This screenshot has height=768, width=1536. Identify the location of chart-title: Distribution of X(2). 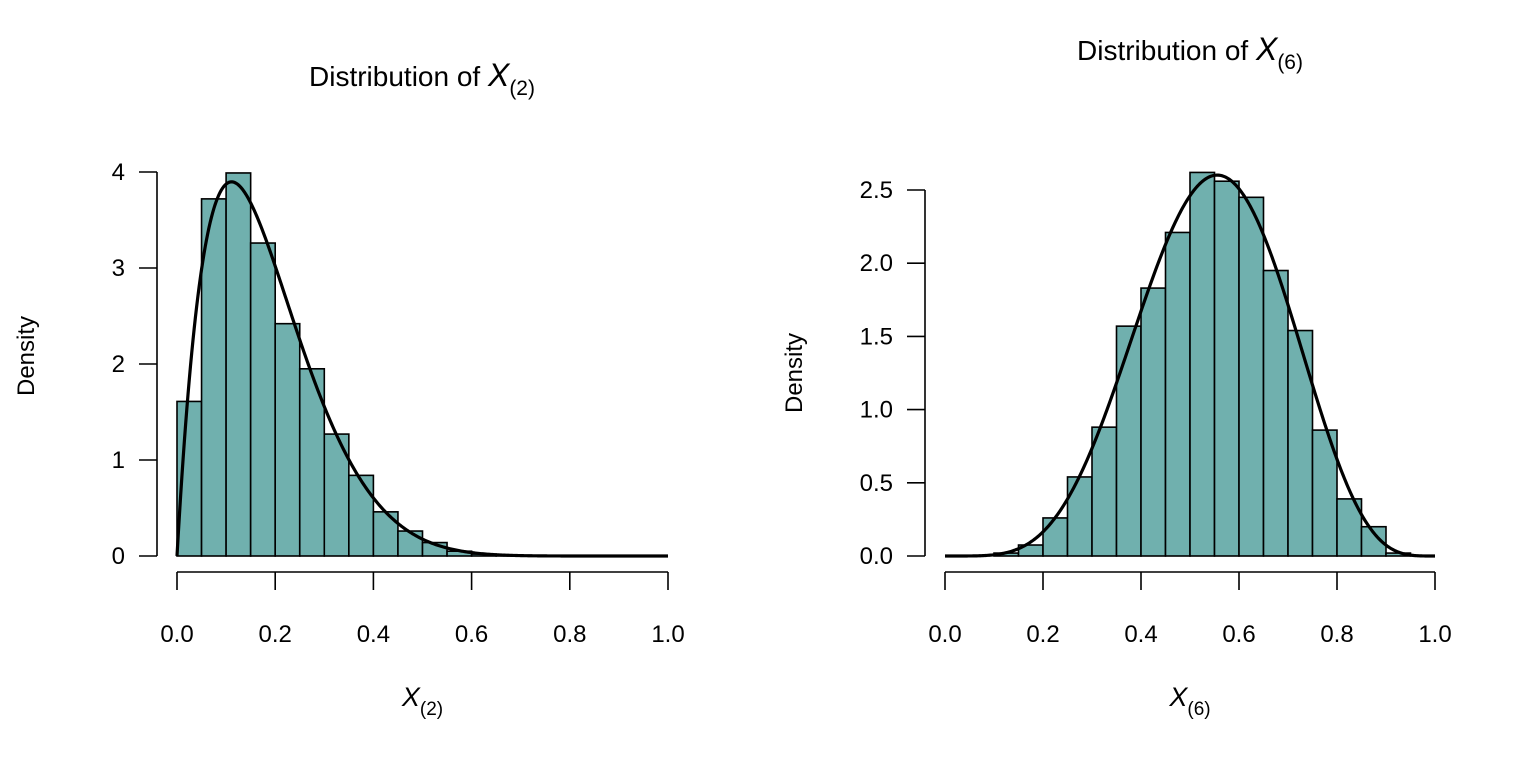
(422, 78).